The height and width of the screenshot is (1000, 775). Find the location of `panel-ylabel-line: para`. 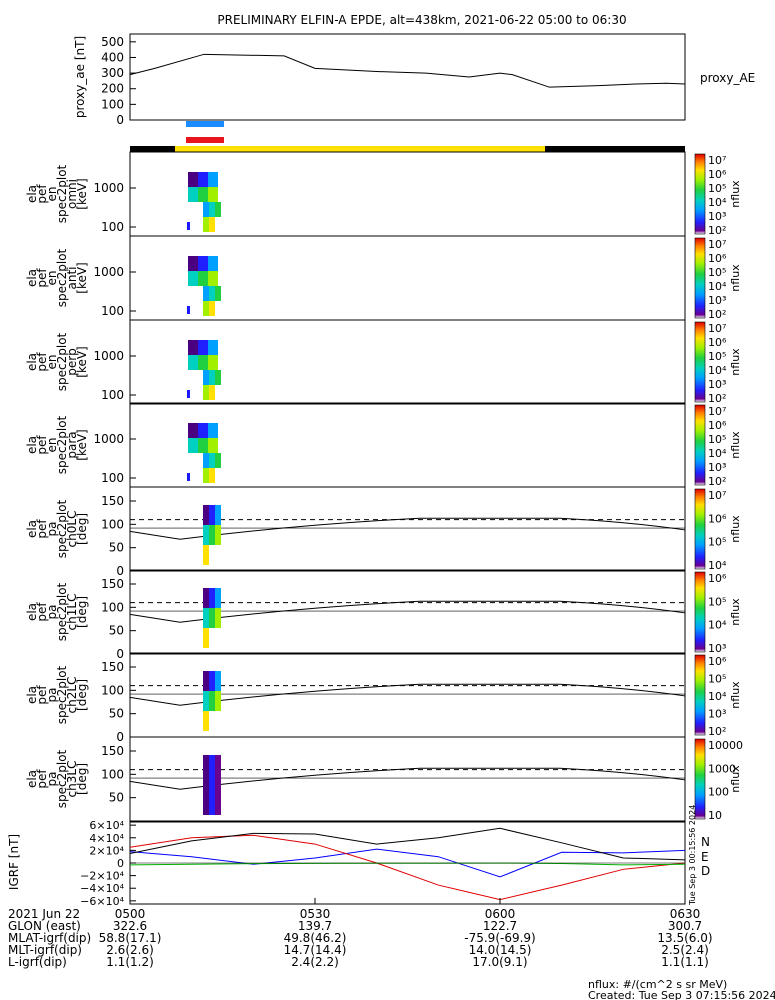

panel-ylabel-line: para is located at coordinates (72, 444).